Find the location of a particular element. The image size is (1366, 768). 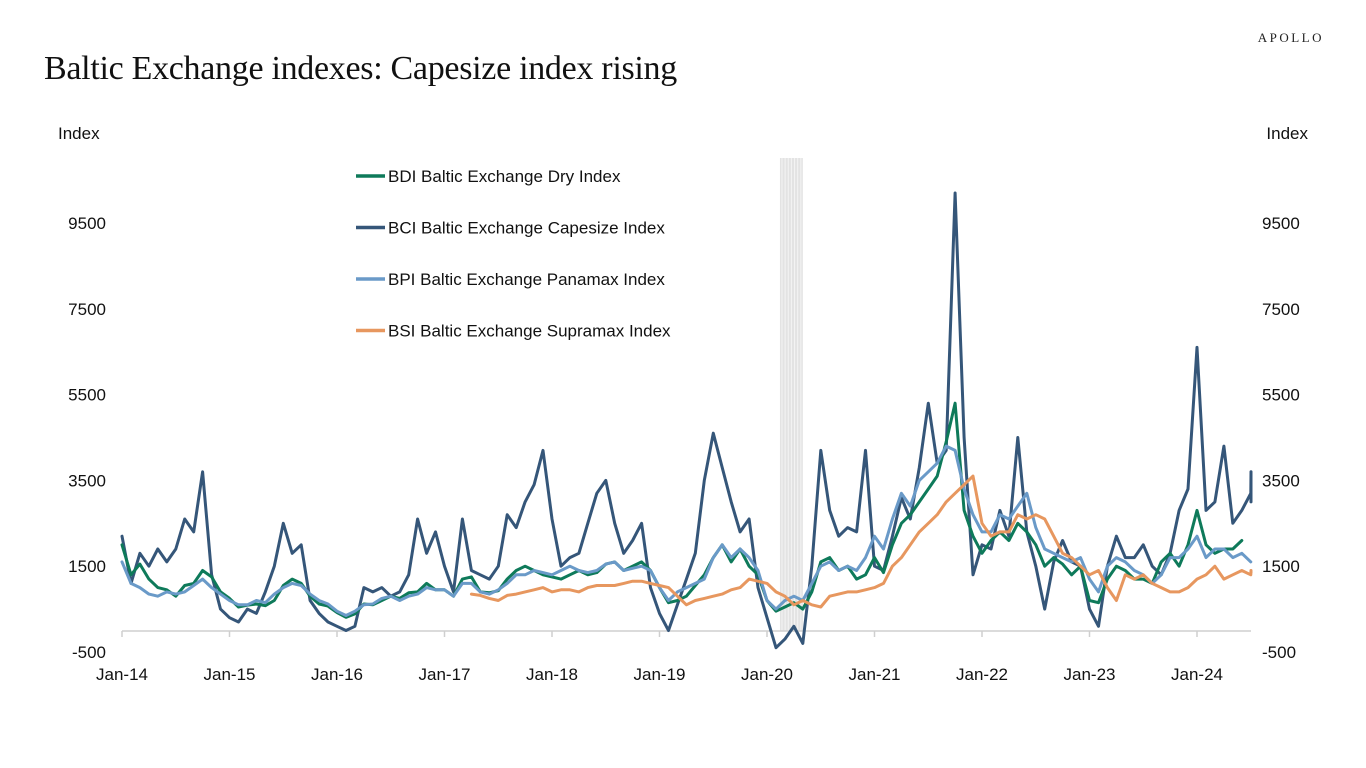

y-tick-label-right: 3500 is located at coordinates (1281, 480).